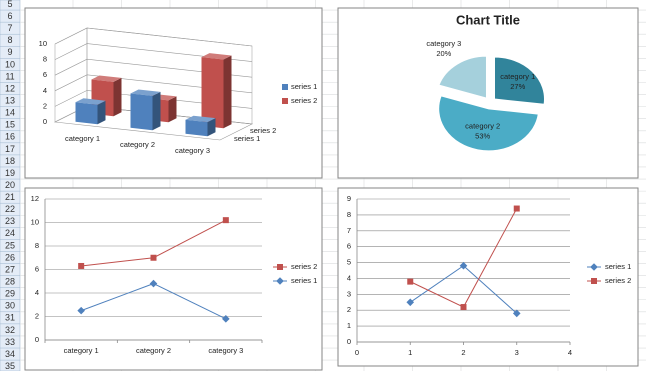 The image size is (646, 371). What do you see at coordinates (10, 257) in the screenshot?
I see `row-header: 26` at bounding box center [10, 257].